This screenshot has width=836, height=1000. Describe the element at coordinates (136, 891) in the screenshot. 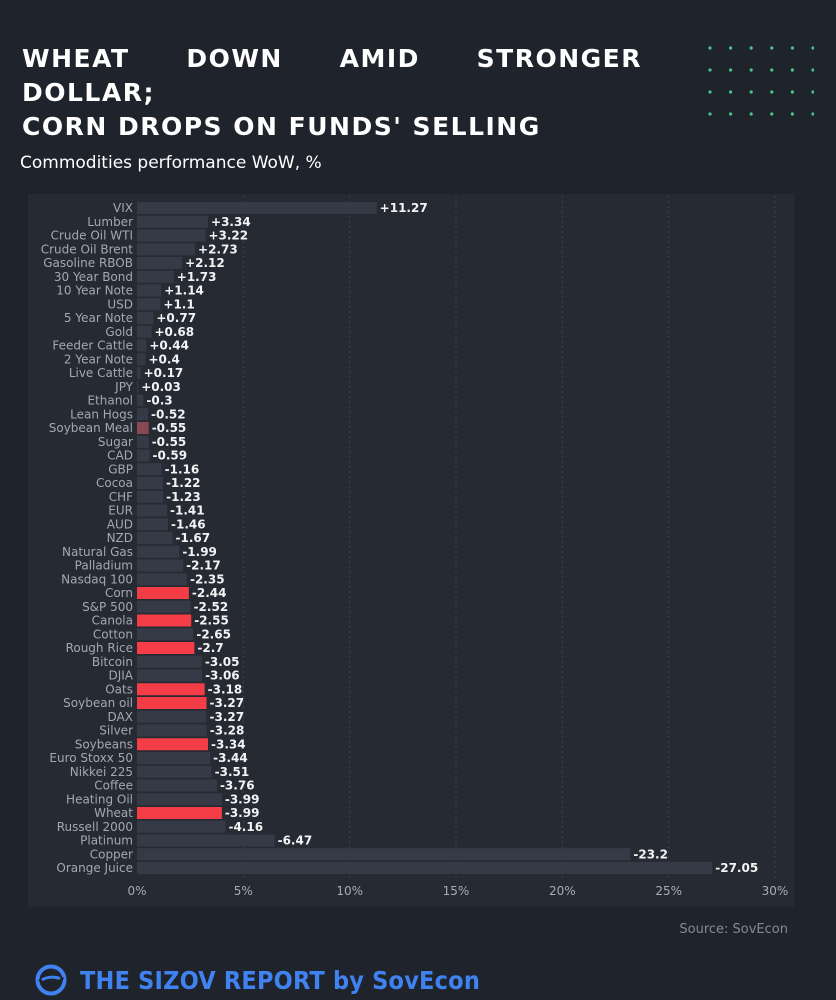

I see `x-tick-label: 0%` at that location.